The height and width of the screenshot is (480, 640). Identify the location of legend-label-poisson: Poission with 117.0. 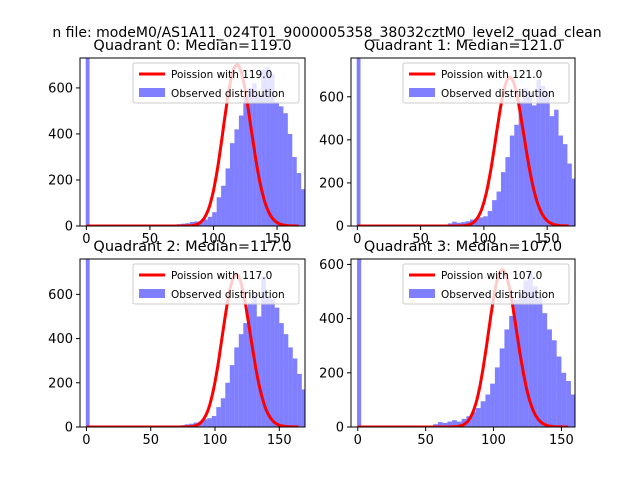
(221, 276).